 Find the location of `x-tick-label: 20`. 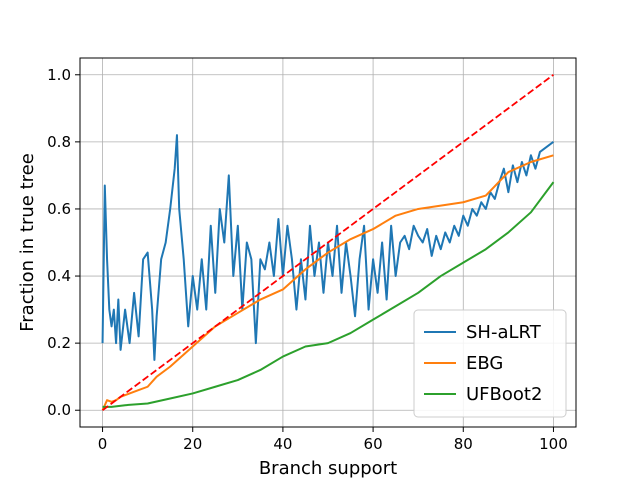

x-tick-label: 20 is located at coordinates (192, 444).